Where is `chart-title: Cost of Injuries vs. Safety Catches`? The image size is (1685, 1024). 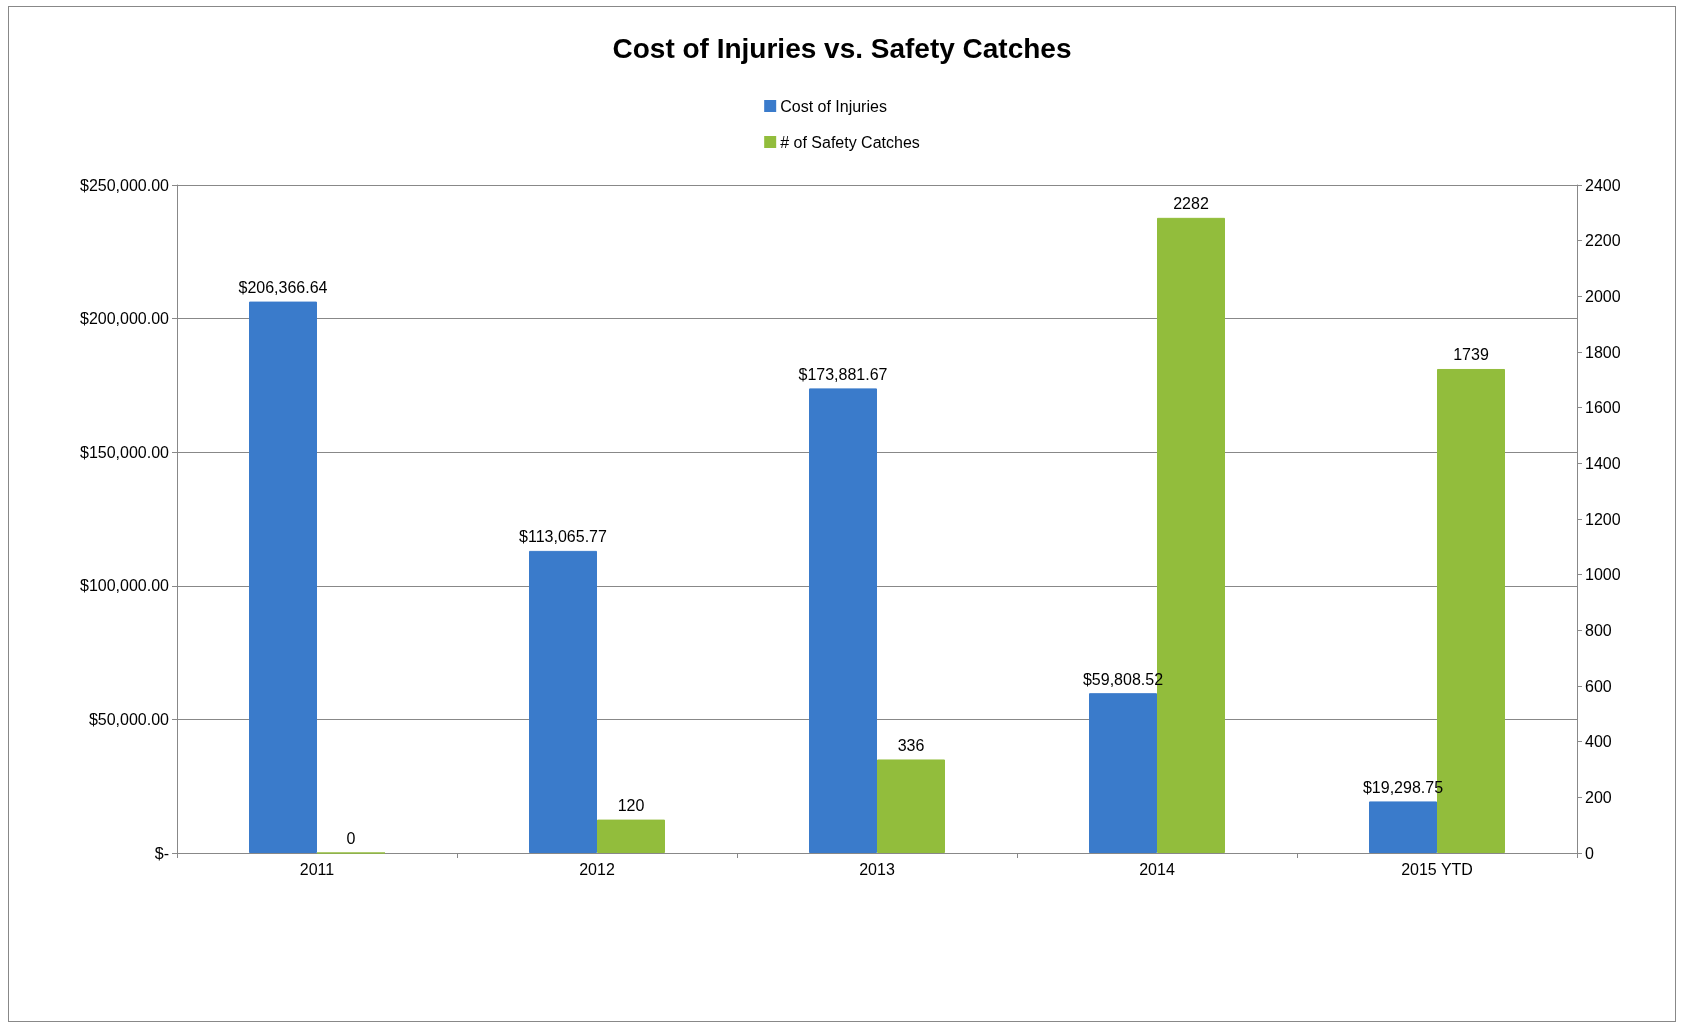
chart-title: Cost of Injuries vs. Safety Catches is located at coordinates (842, 48).